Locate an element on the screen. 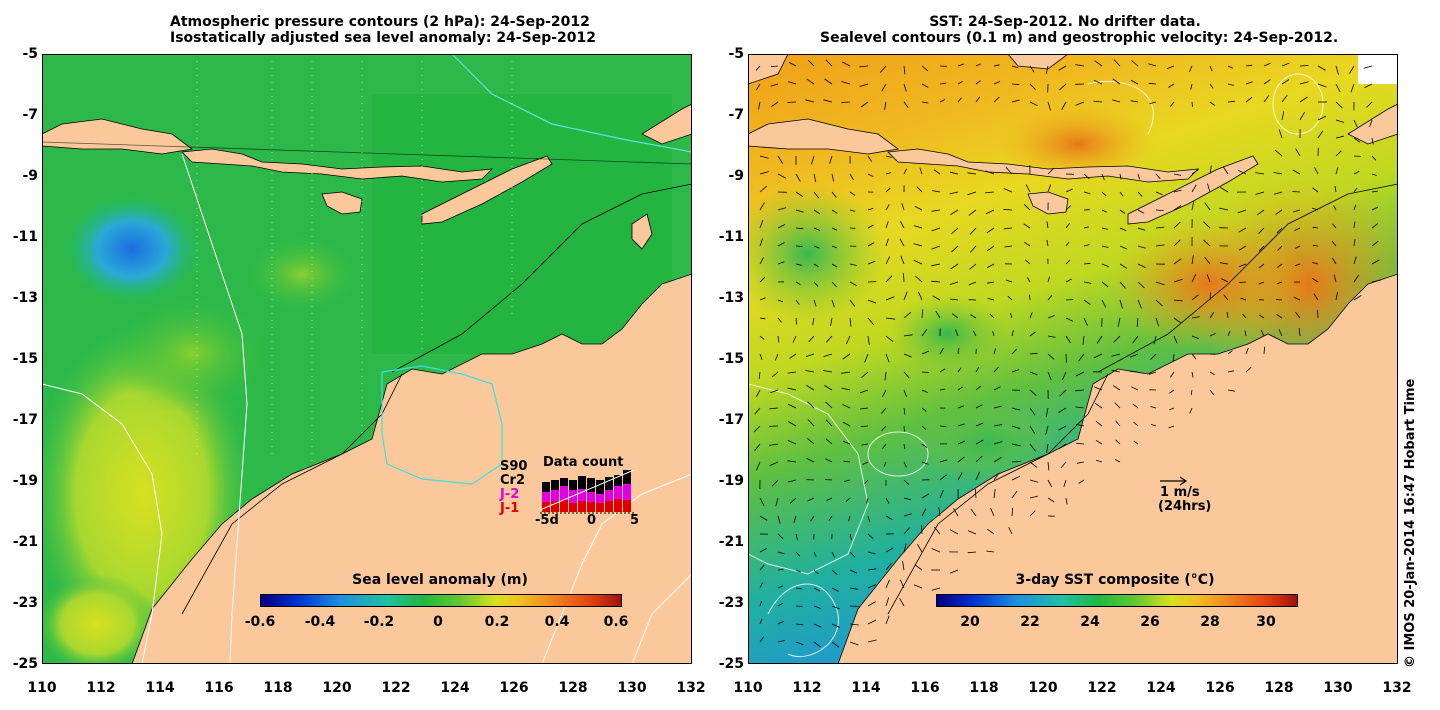 This screenshot has width=1440, height=710. x-tick-label: 116 is located at coordinates (925, 688).